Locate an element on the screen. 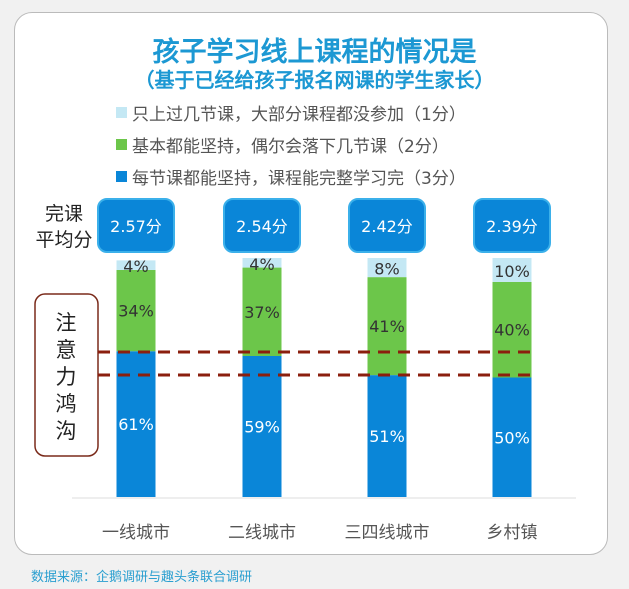  avg-score-label: 平均分 is located at coordinates (63, 240).